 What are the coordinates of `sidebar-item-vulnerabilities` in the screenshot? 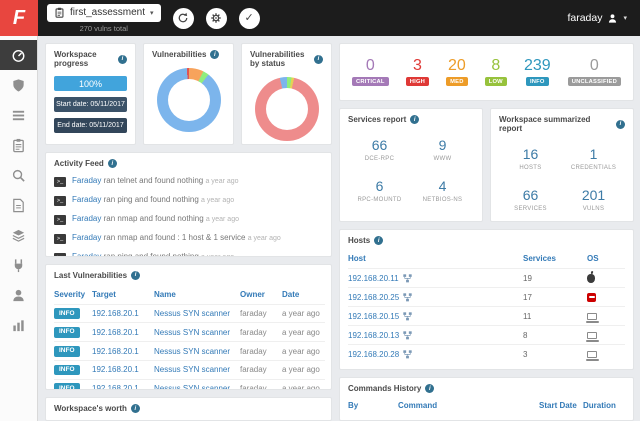 It's located at (18, 85).